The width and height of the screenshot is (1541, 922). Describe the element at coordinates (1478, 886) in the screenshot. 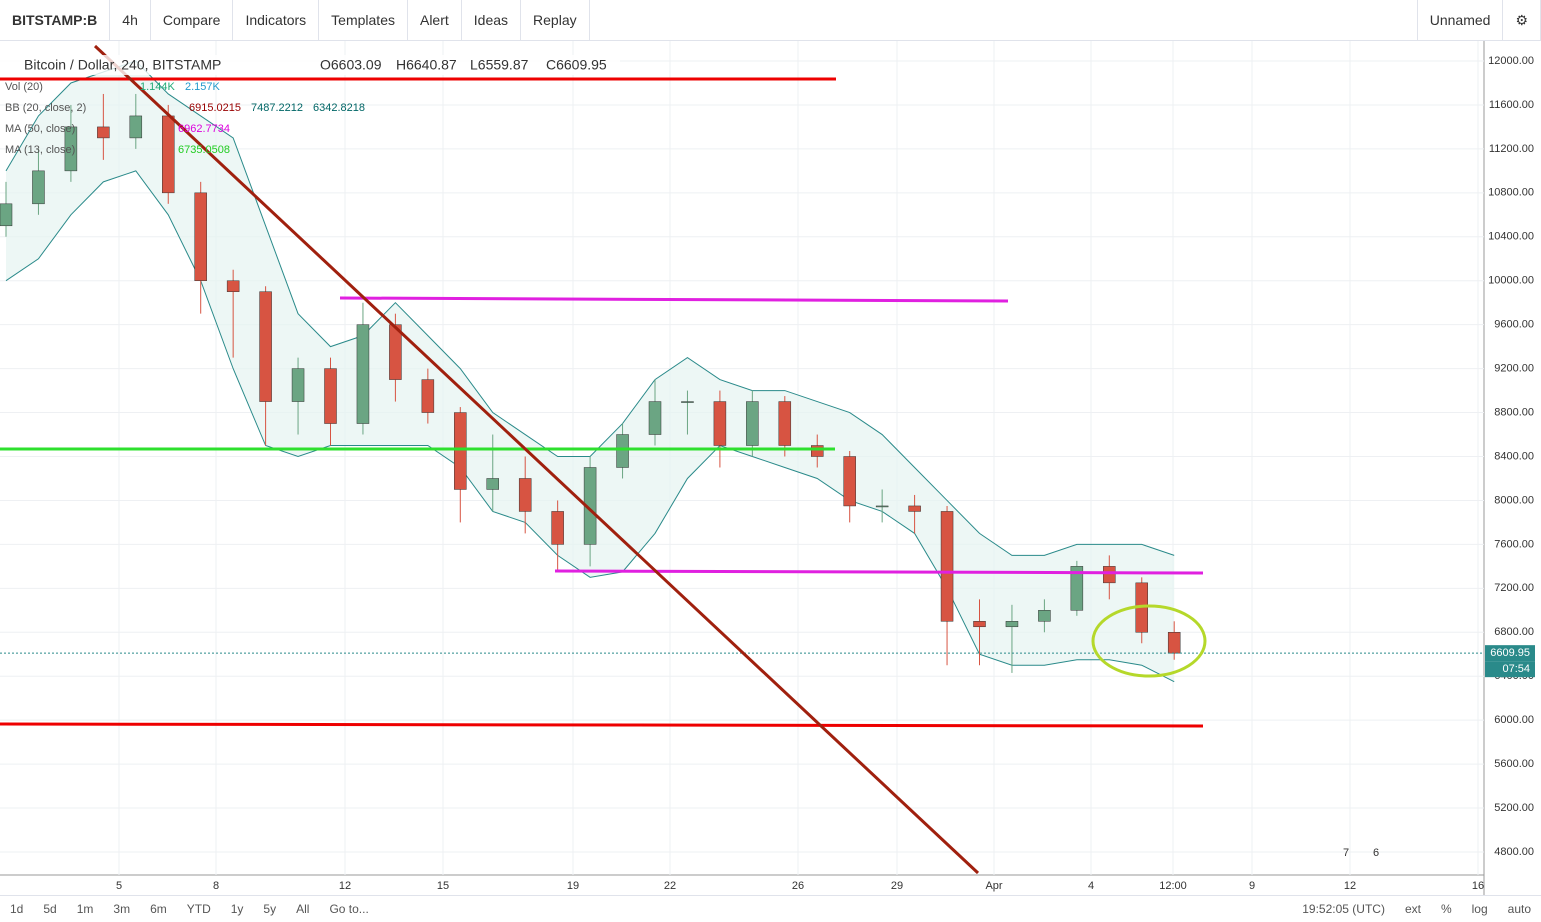

I see `x-tick-label: 16` at that location.